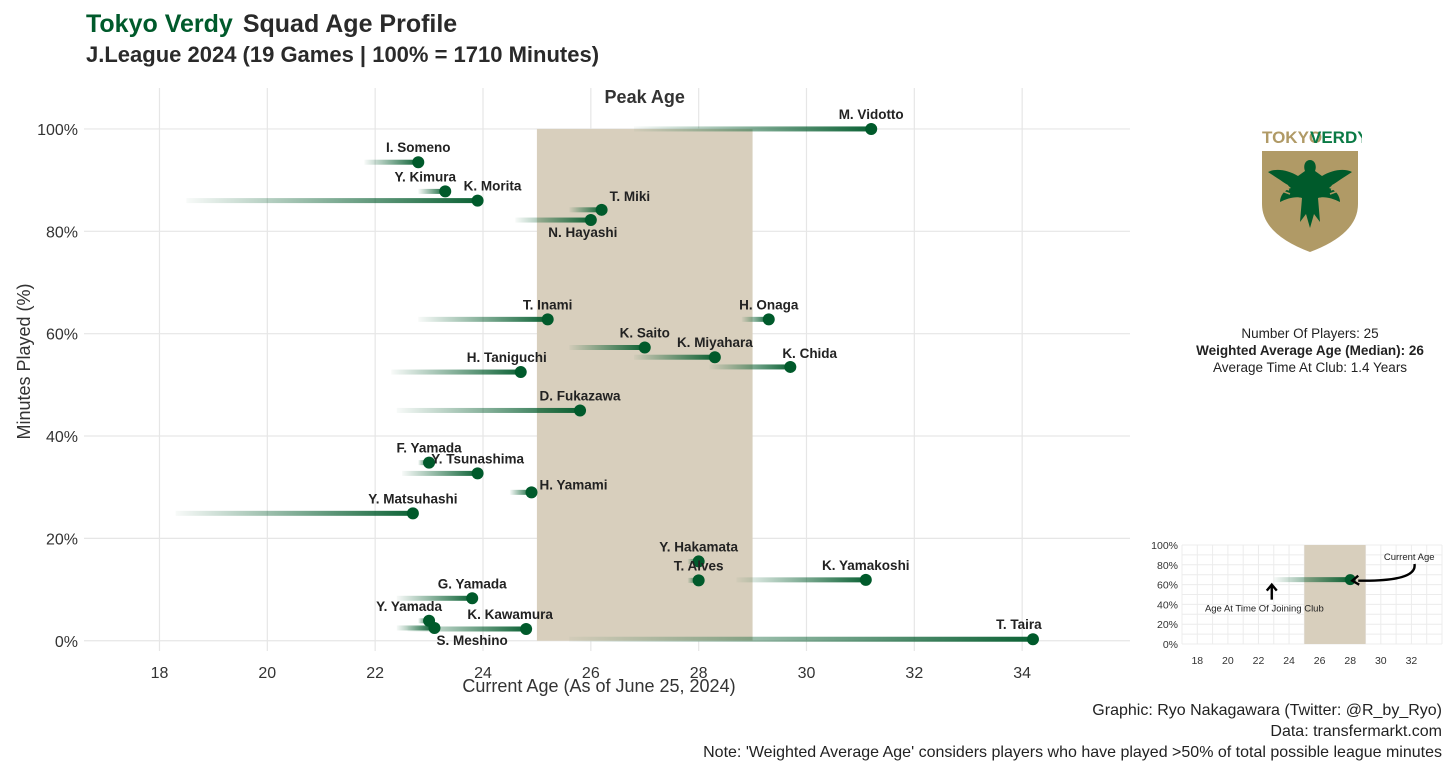 This screenshot has height=777, width=1456. Describe the element at coordinates (62, 232) in the screenshot. I see `y-tick-label: 80%` at that location.